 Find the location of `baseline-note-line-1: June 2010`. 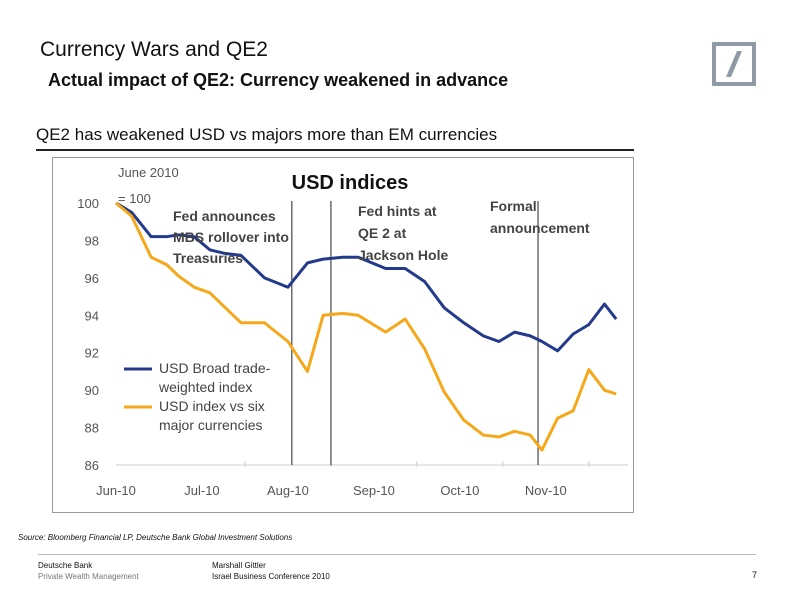

baseline-note-line-1: June 2010 is located at coordinates (148, 172).